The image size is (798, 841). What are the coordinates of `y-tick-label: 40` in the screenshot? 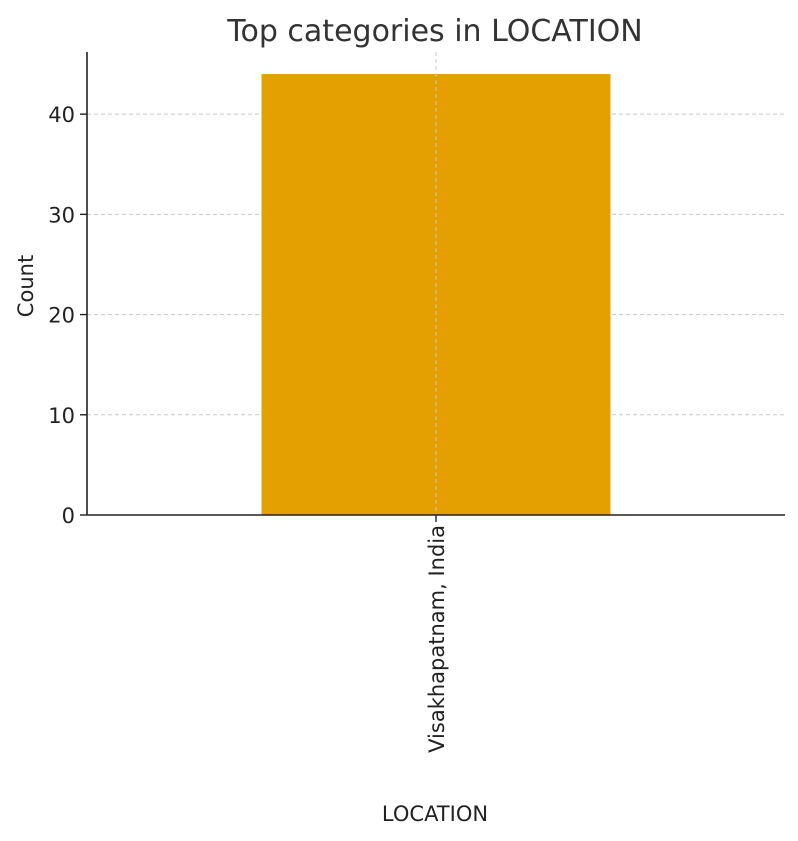 It's located at (61, 115).